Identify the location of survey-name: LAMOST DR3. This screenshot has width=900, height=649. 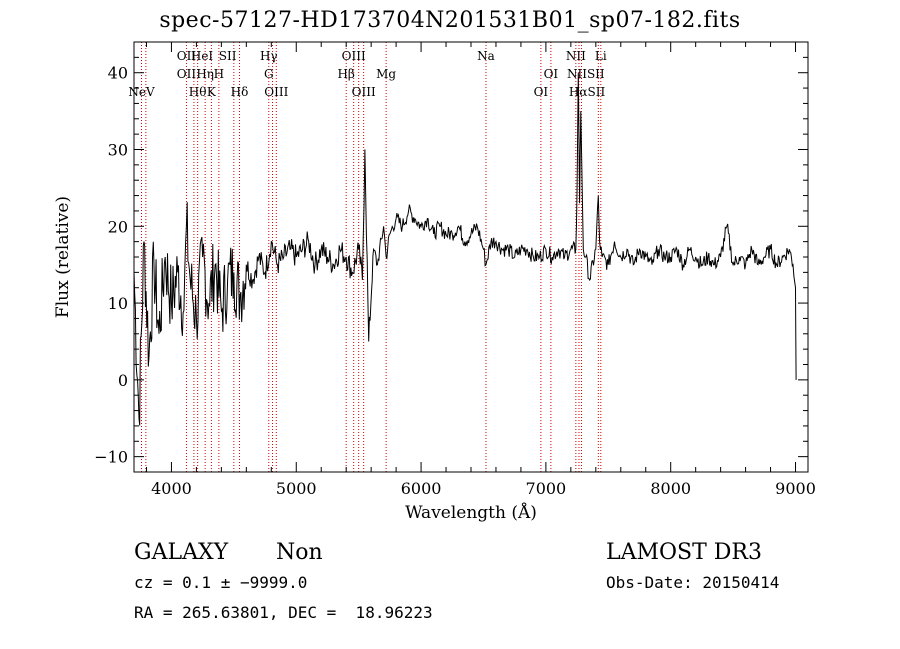
(684, 552).